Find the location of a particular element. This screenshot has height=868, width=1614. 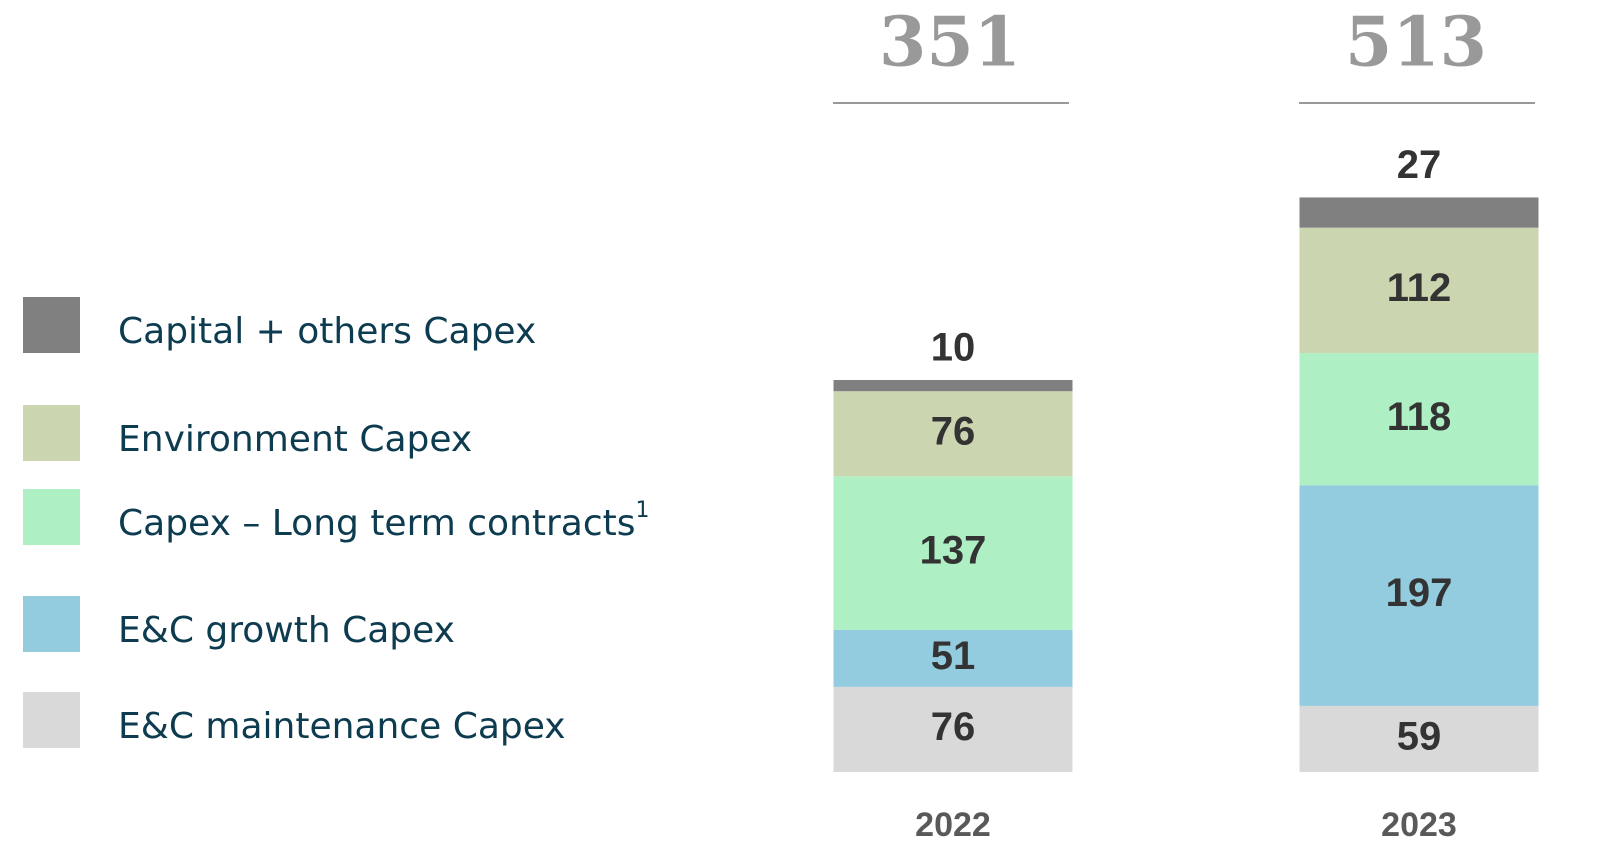

segment-label: 137 is located at coordinates (953, 551).